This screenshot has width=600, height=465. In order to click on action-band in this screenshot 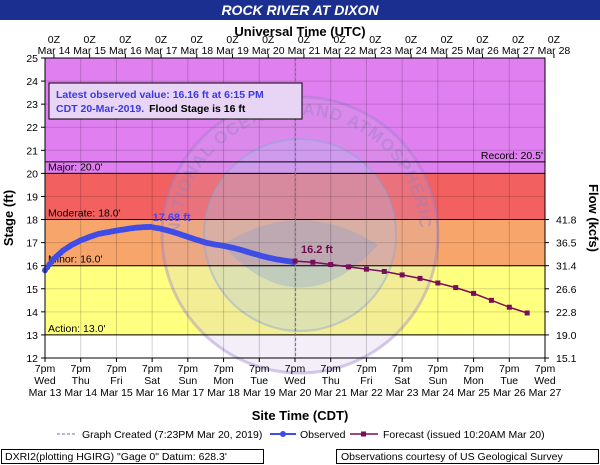, I will do `click(295, 346)`.